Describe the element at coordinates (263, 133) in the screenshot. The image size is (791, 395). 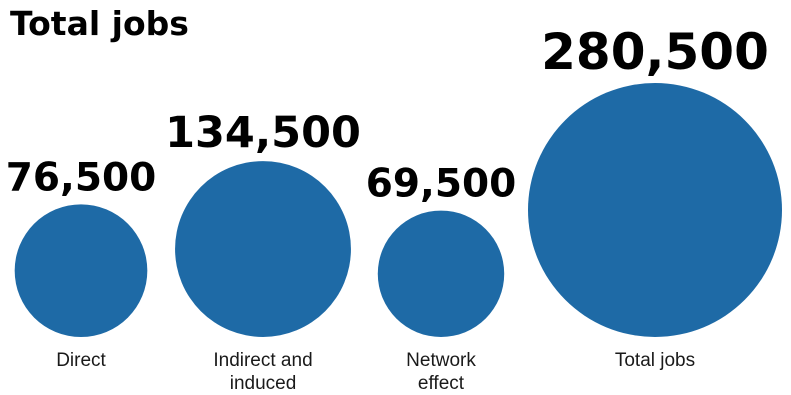
I see `bubble-value-label: 134,500` at that location.